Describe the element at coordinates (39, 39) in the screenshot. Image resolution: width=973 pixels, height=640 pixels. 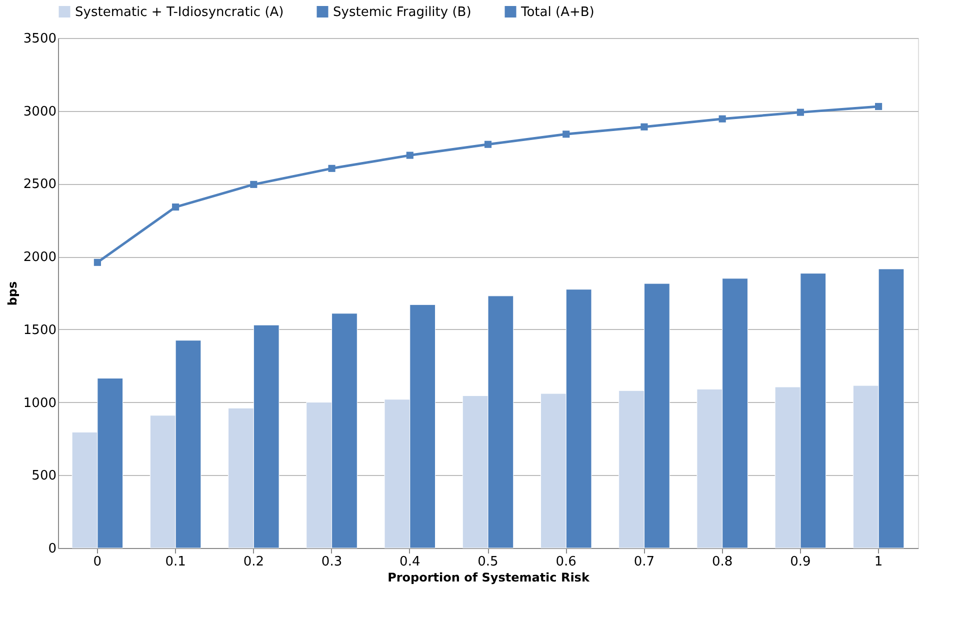
I see `y-tick-label: 3500` at that location.